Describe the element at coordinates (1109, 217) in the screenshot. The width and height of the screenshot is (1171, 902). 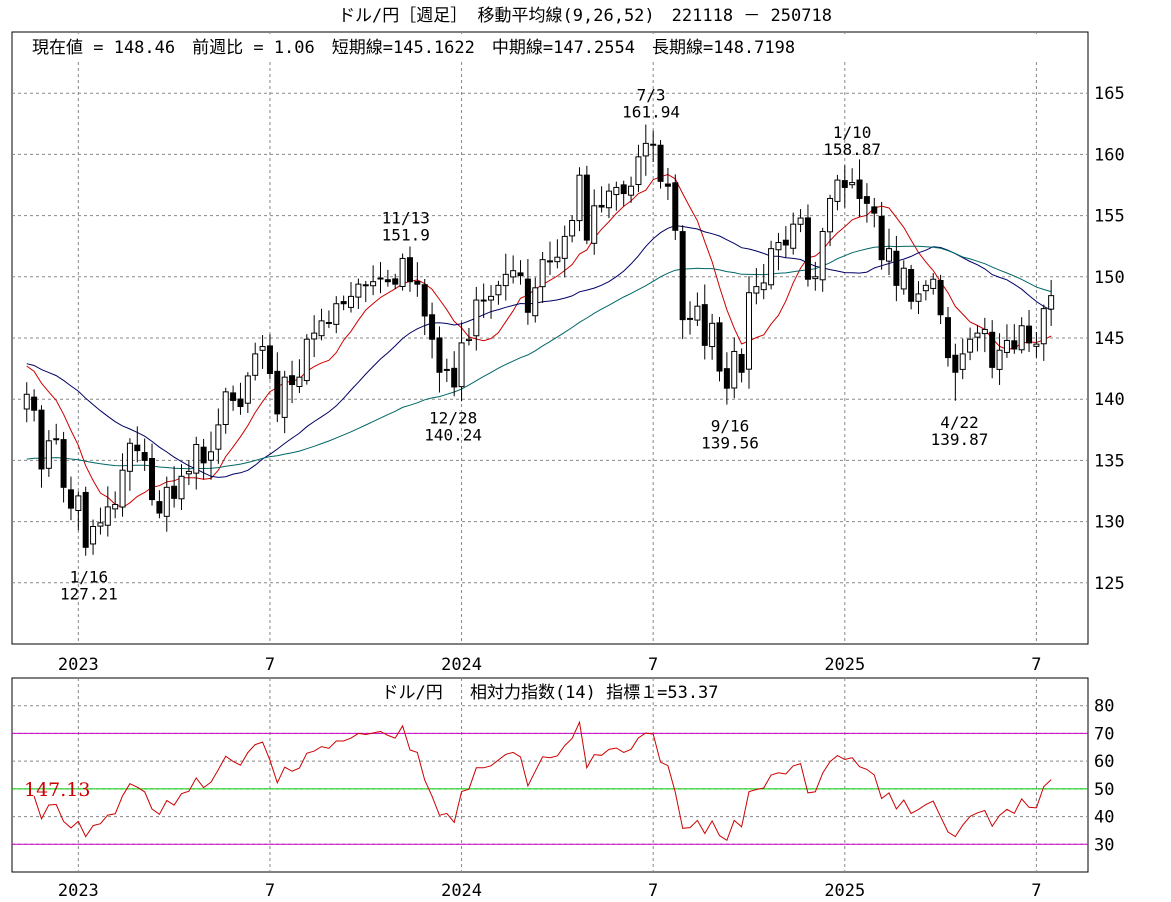
I see `y-tick-label: 155` at that location.